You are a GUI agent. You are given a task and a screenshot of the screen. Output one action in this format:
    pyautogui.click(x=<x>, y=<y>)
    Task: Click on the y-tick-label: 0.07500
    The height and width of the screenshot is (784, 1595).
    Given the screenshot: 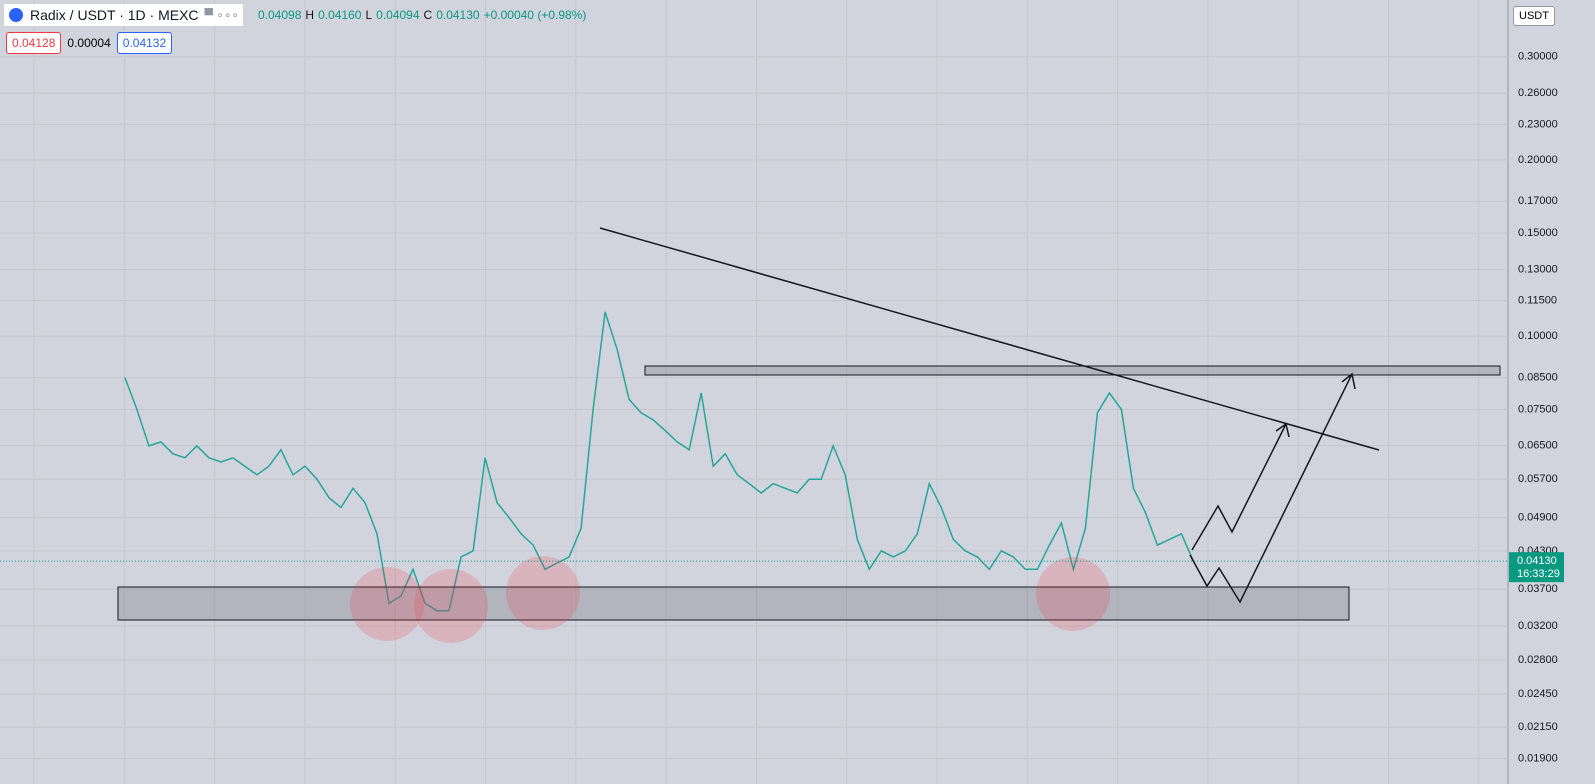 What is the action you would take?
    pyautogui.click(x=1538, y=409)
    